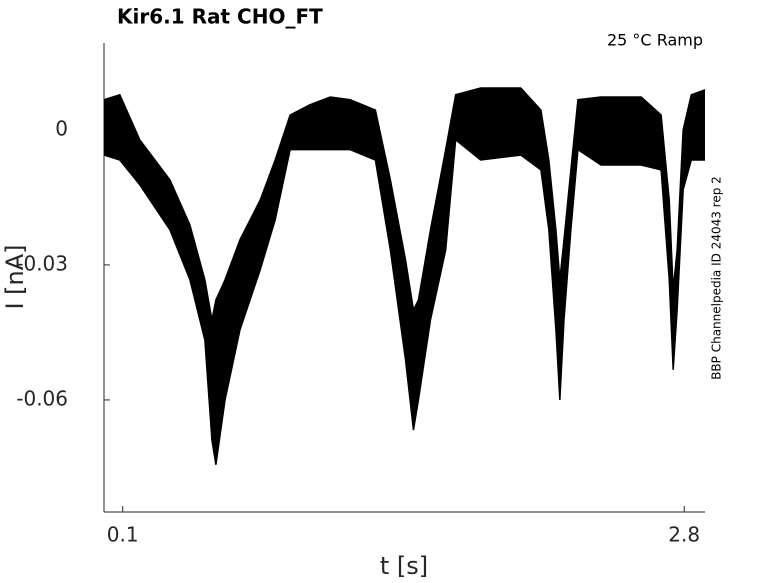  Describe the element at coordinates (61, 128) in the screenshot. I see `y-tick-label: 0` at that location.